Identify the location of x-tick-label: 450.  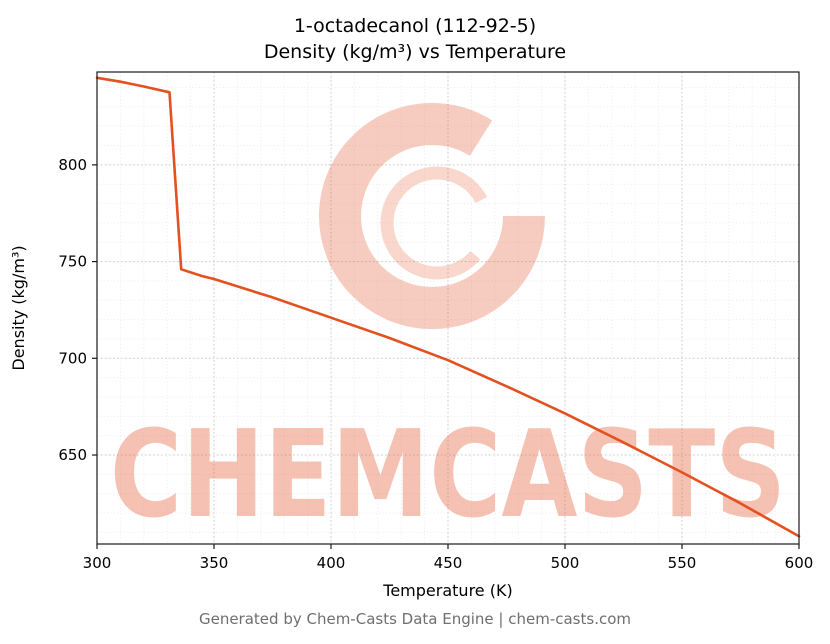
(448, 563).